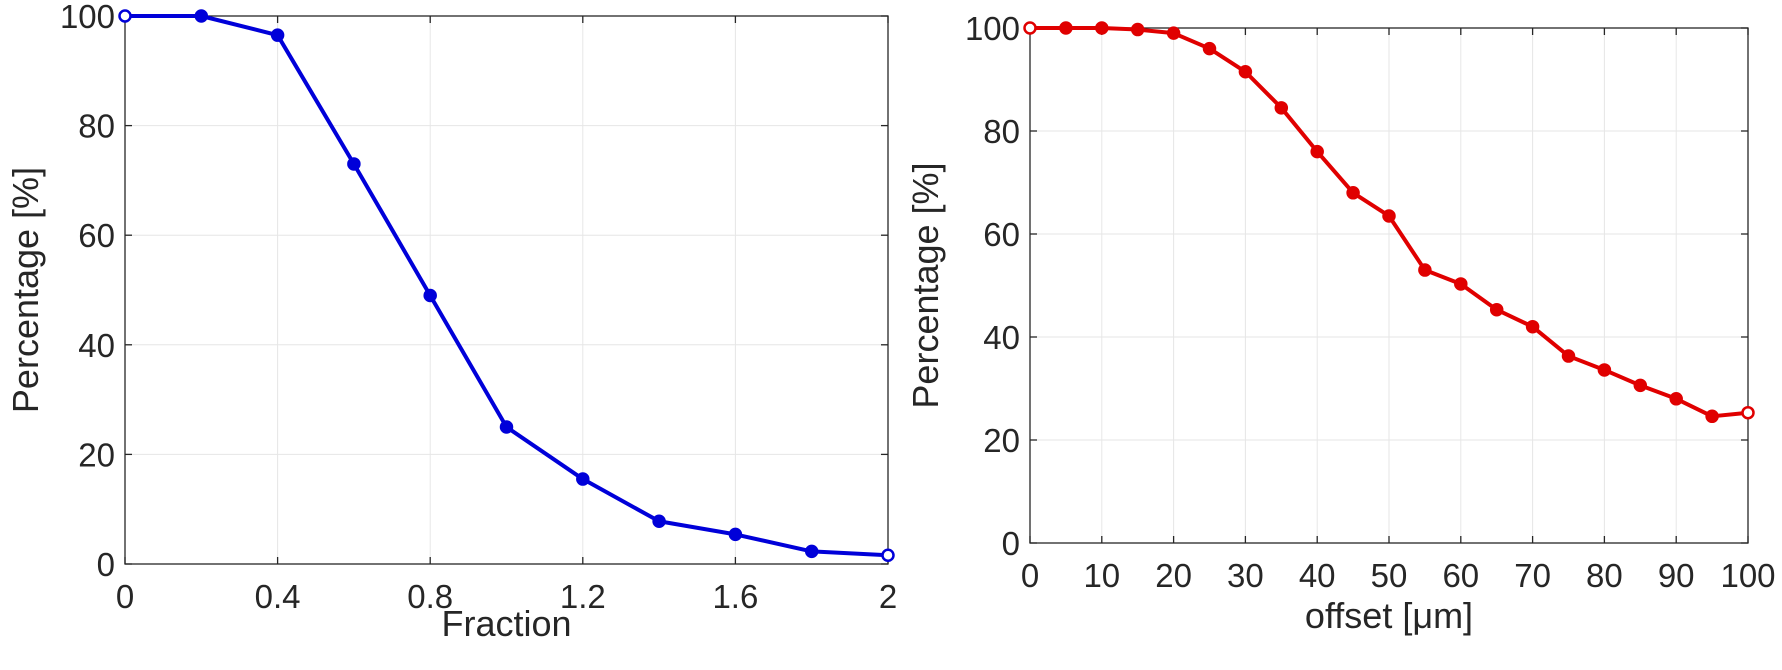 Image resolution: width=1782 pixels, height=670 pixels. I want to click on x-tick-label: 1.6, so click(735, 596).